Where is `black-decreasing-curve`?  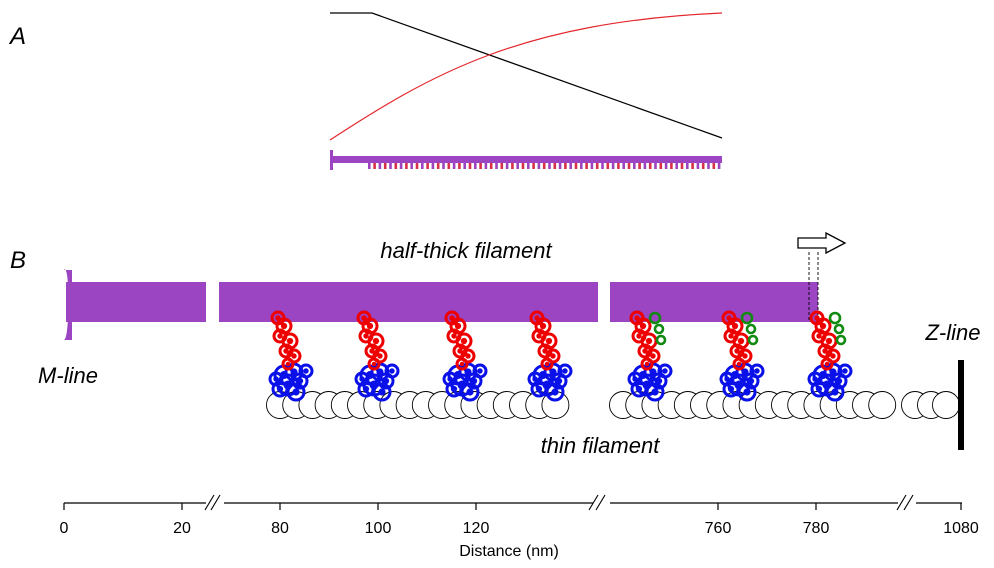
black-decreasing-curve is located at coordinates (526, 75).